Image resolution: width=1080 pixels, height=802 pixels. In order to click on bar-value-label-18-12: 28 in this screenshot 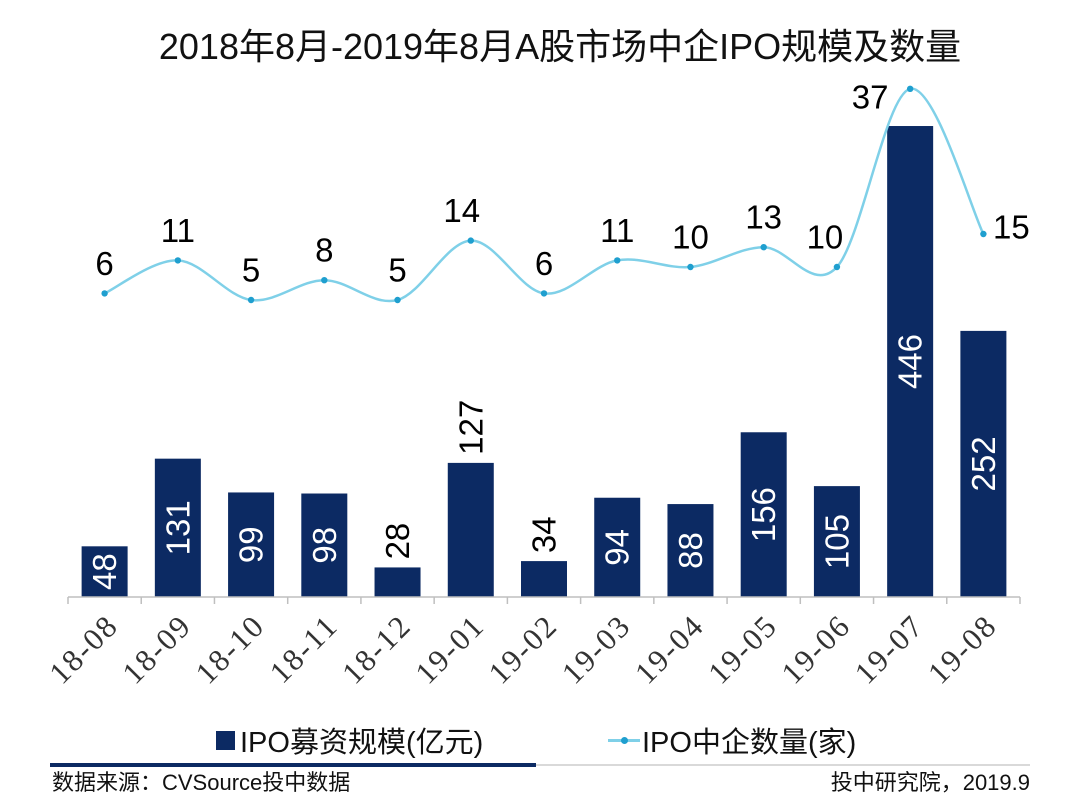, I will do `click(397, 541)`.